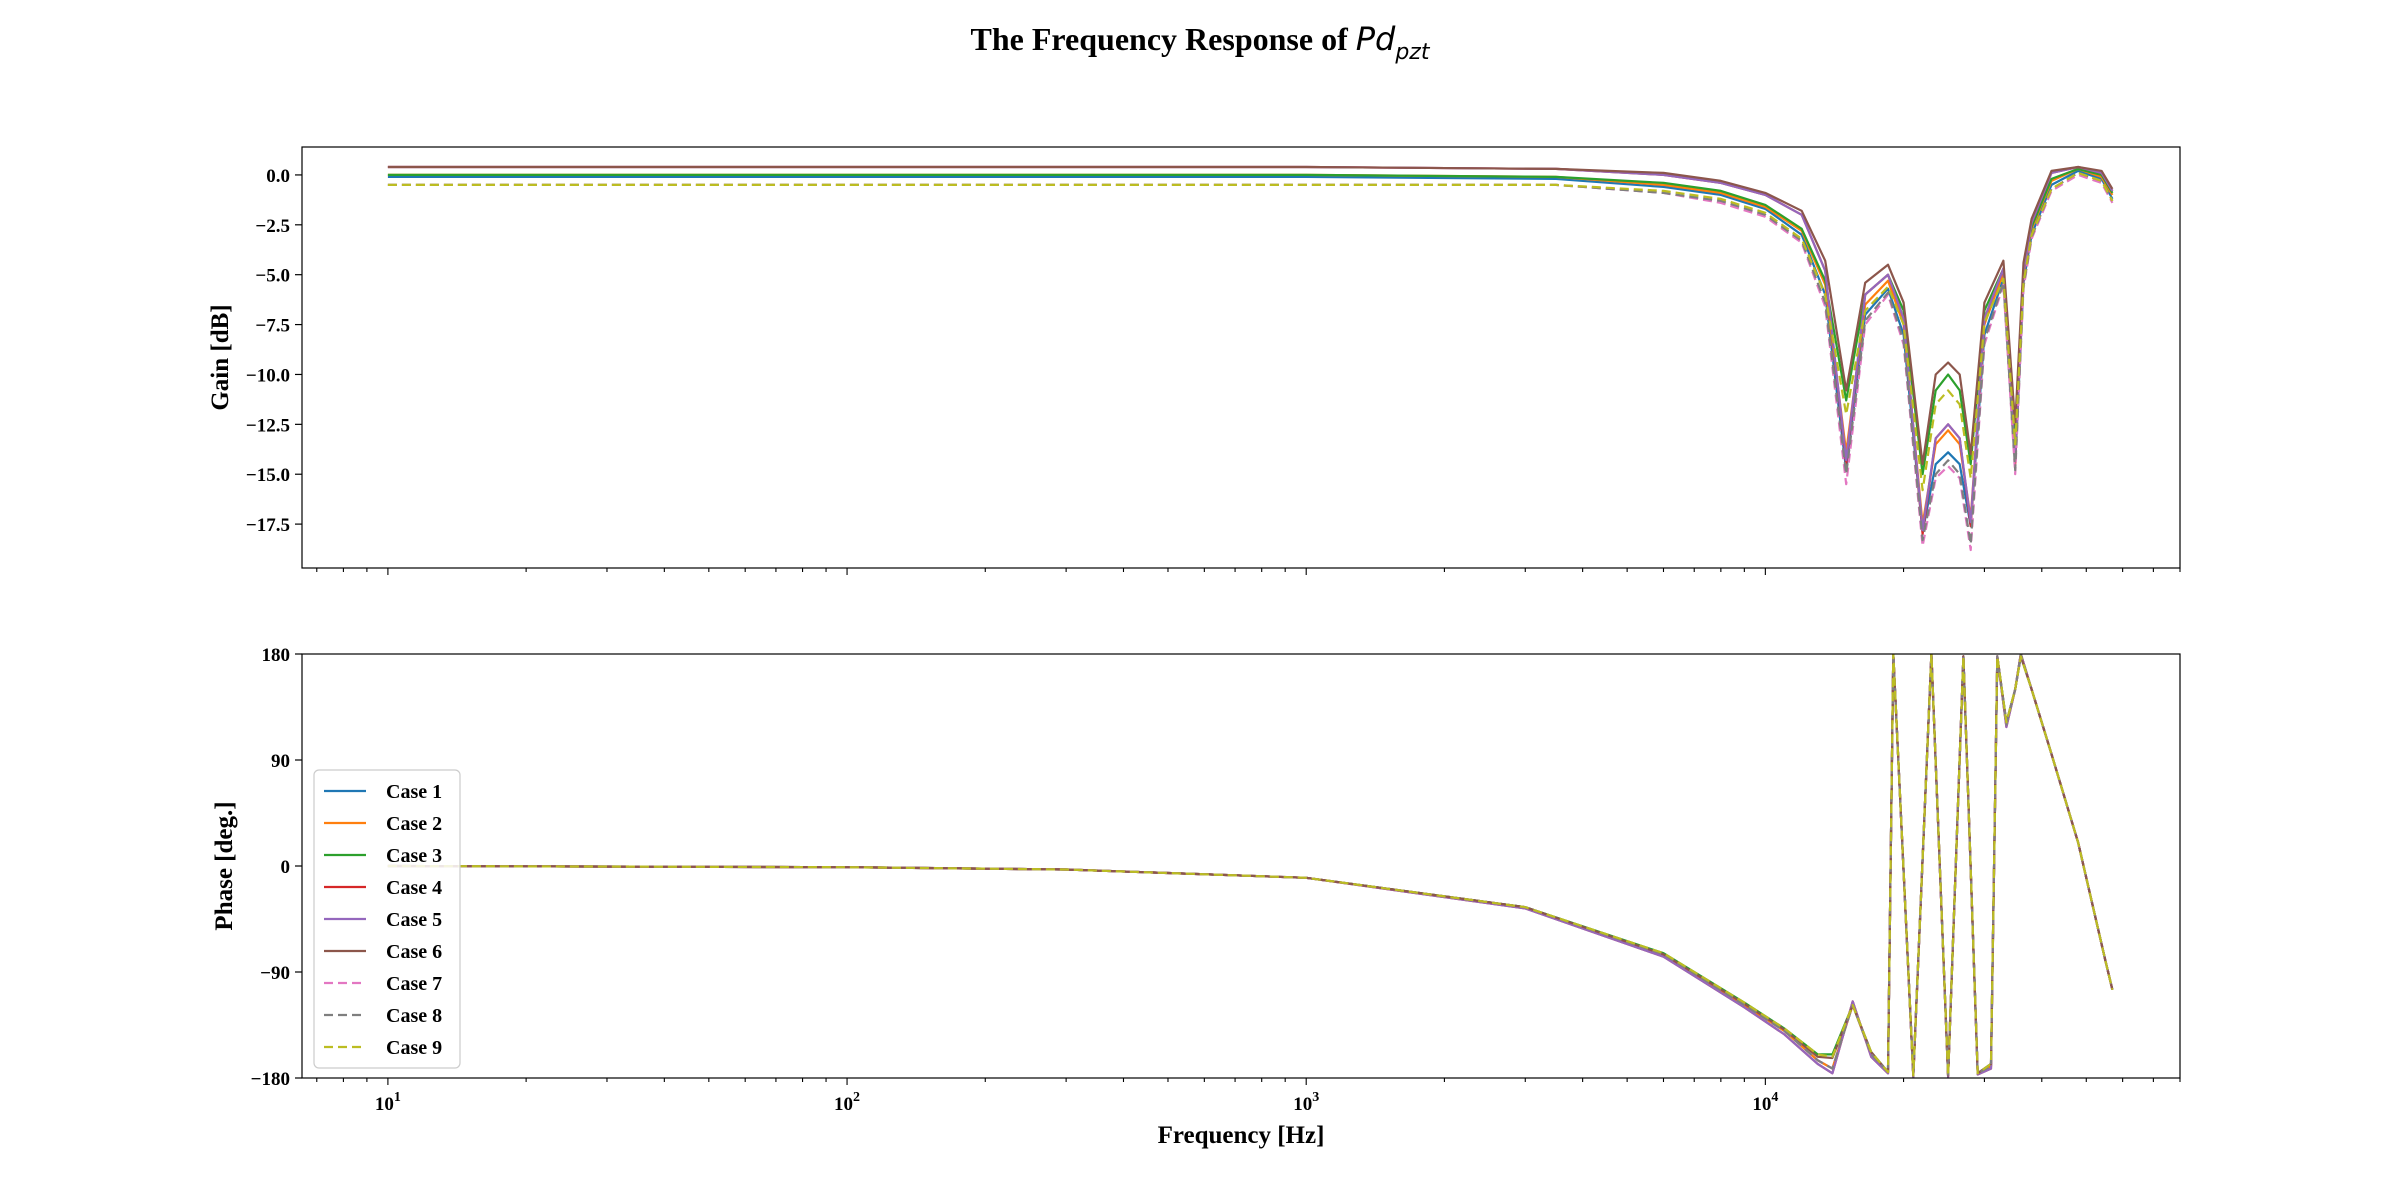  I want to click on legend-box, so click(387, 919).